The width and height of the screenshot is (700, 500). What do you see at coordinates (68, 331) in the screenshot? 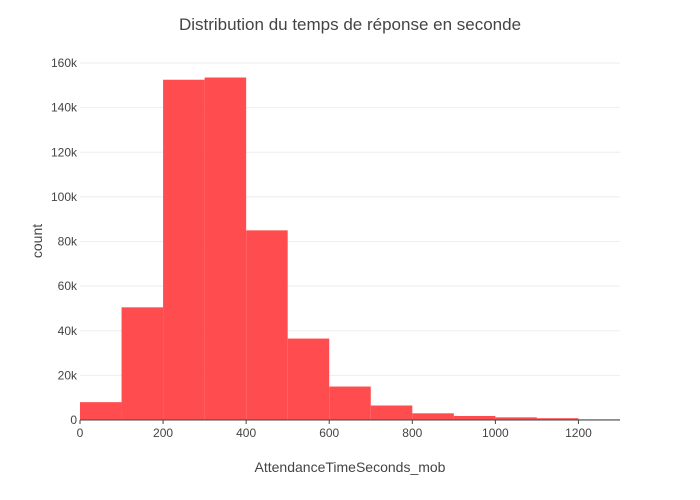
I see `y-tick-label: 40k` at bounding box center [68, 331].